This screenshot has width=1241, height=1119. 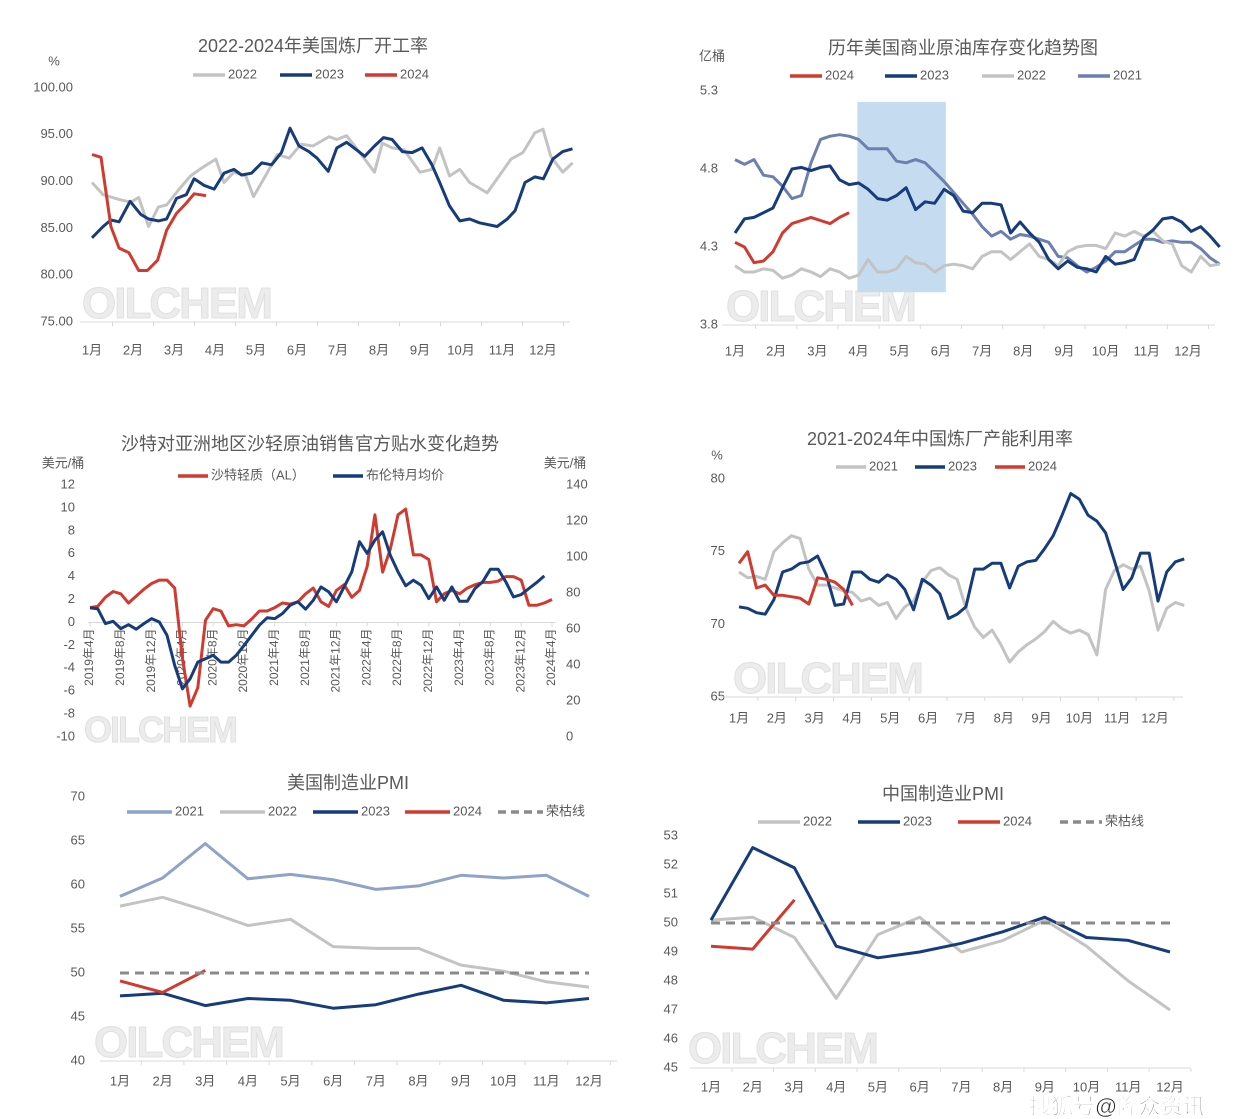 What do you see at coordinates (709, 89) in the screenshot?
I see `y-tick-label: 5.3` at bounding box center [709, 89].